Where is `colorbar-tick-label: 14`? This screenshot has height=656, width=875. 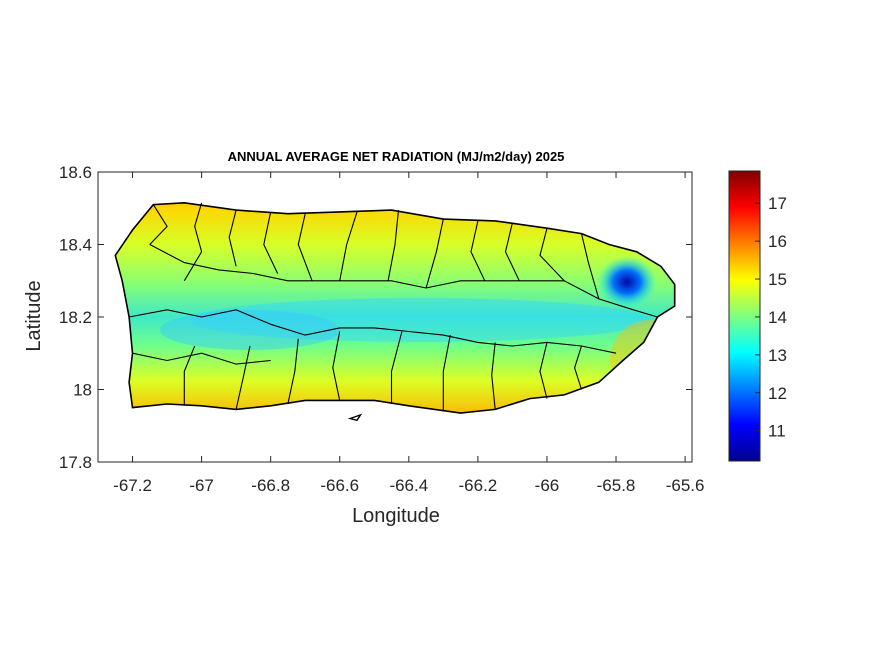
colorbar-tick-label: 14 is located at coordinates (777, 317).